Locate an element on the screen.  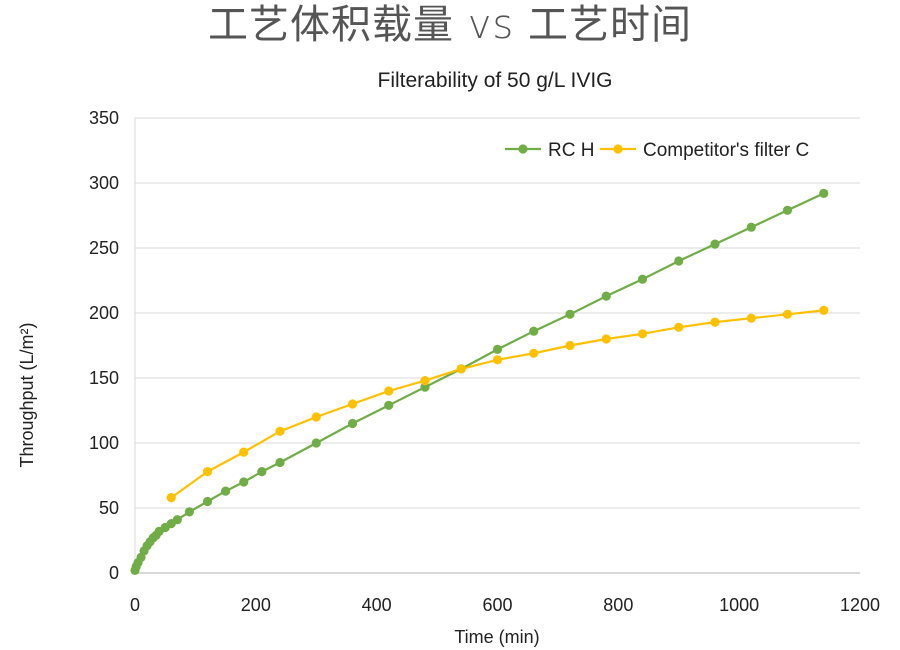
x-tick-labels: 0 200 400 600 800 1000 1200 is located at coordinates (505, 605).